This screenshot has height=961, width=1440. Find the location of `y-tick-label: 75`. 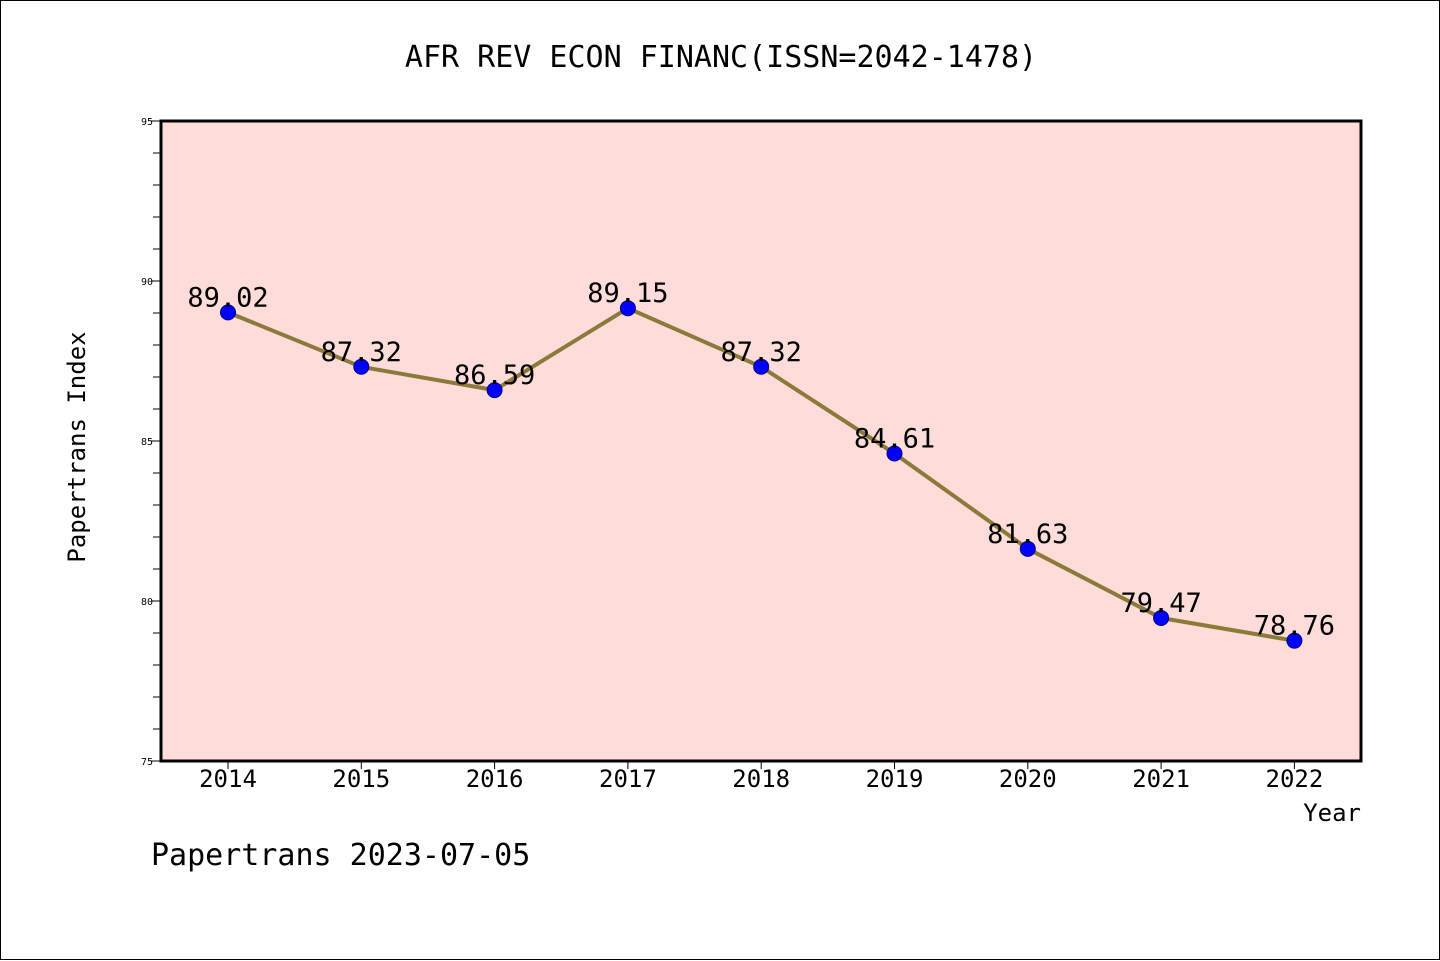

y-tick-label: 75 is located at coordinates (147, 762).